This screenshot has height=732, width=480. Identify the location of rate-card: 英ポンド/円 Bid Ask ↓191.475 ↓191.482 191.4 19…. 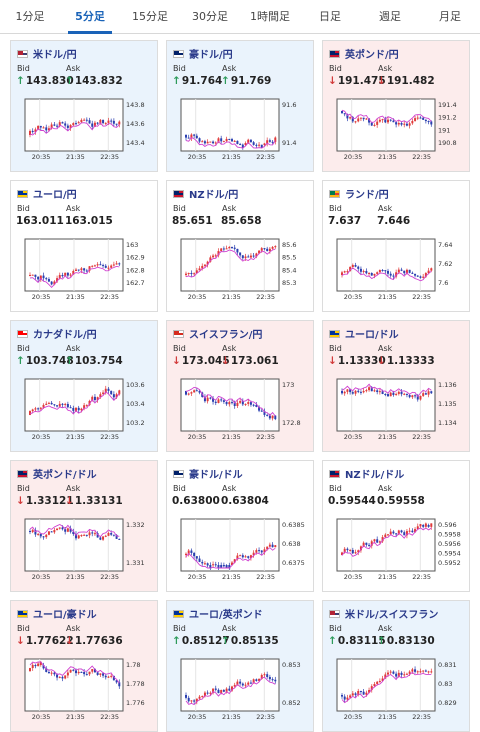
(396, 106).